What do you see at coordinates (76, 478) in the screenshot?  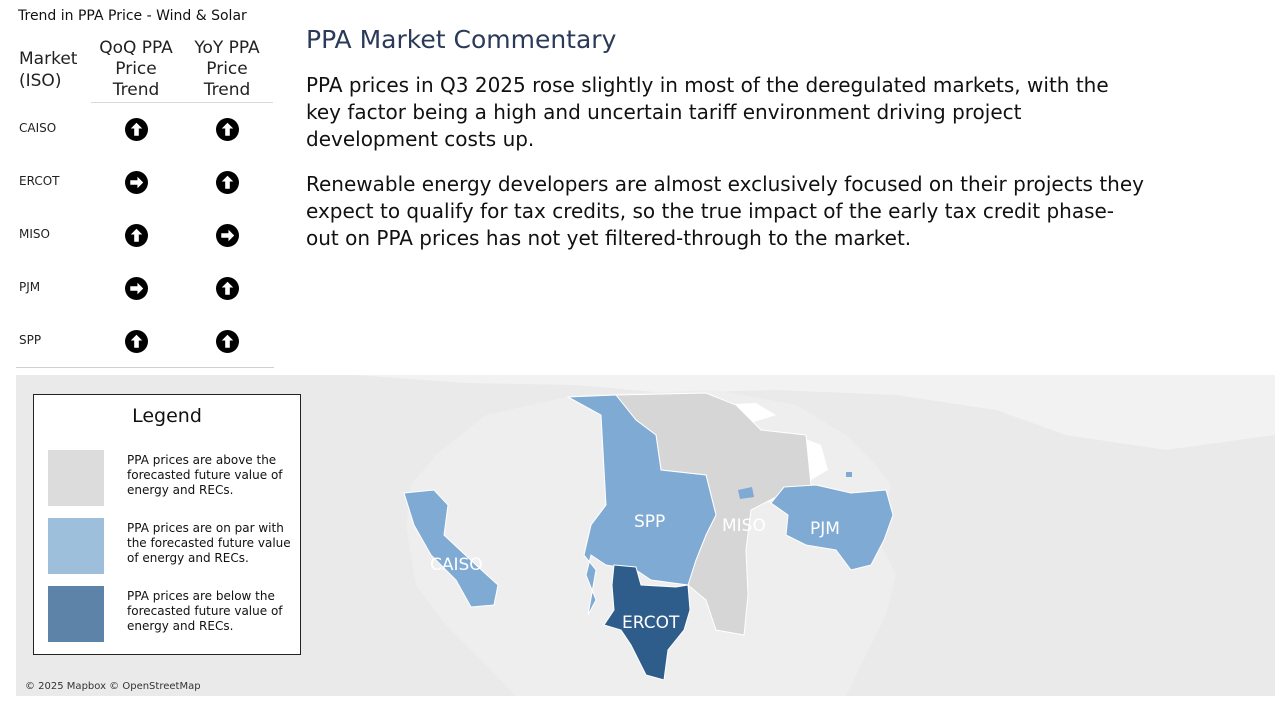 I see `legend-swatch-above` at bounding box center [76, 478].